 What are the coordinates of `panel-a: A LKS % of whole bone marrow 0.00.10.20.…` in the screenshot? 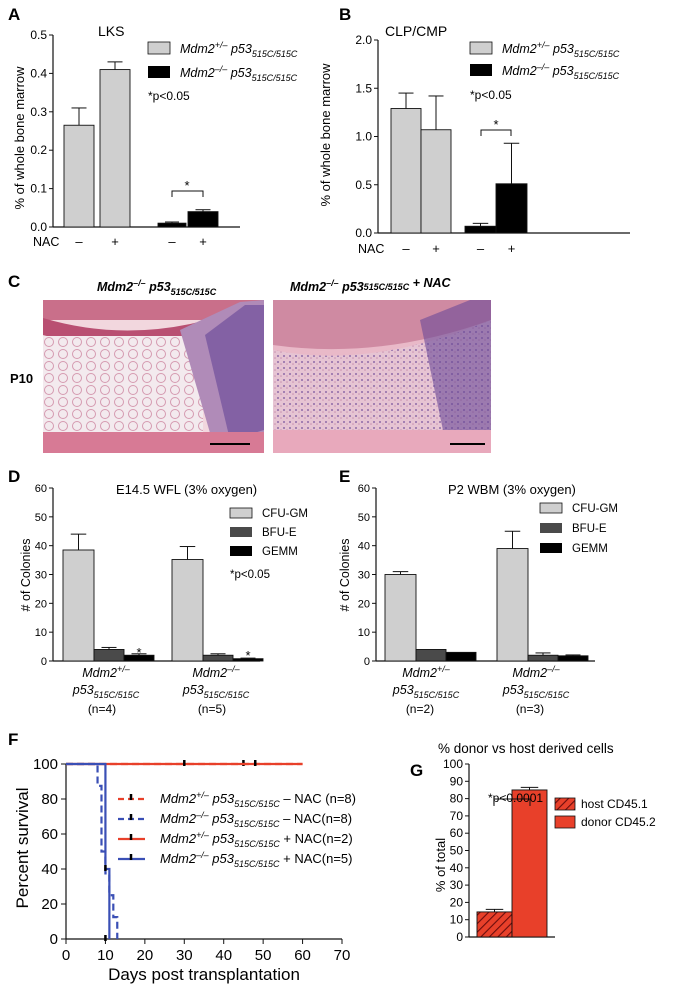 It's located at (153, 127).